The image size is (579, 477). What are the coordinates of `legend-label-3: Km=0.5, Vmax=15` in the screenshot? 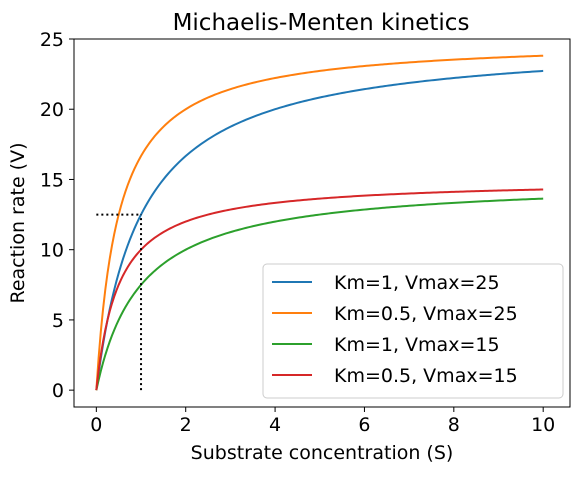 It's located at (426, 376).